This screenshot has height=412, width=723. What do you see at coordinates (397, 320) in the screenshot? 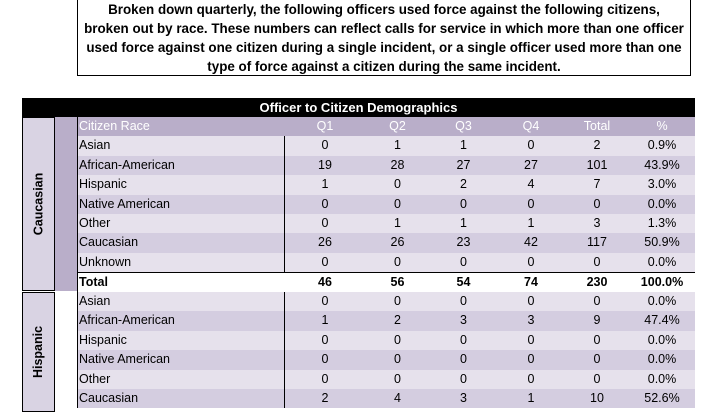
I see `cell-q2: 2` at bounding box center [397, 320].